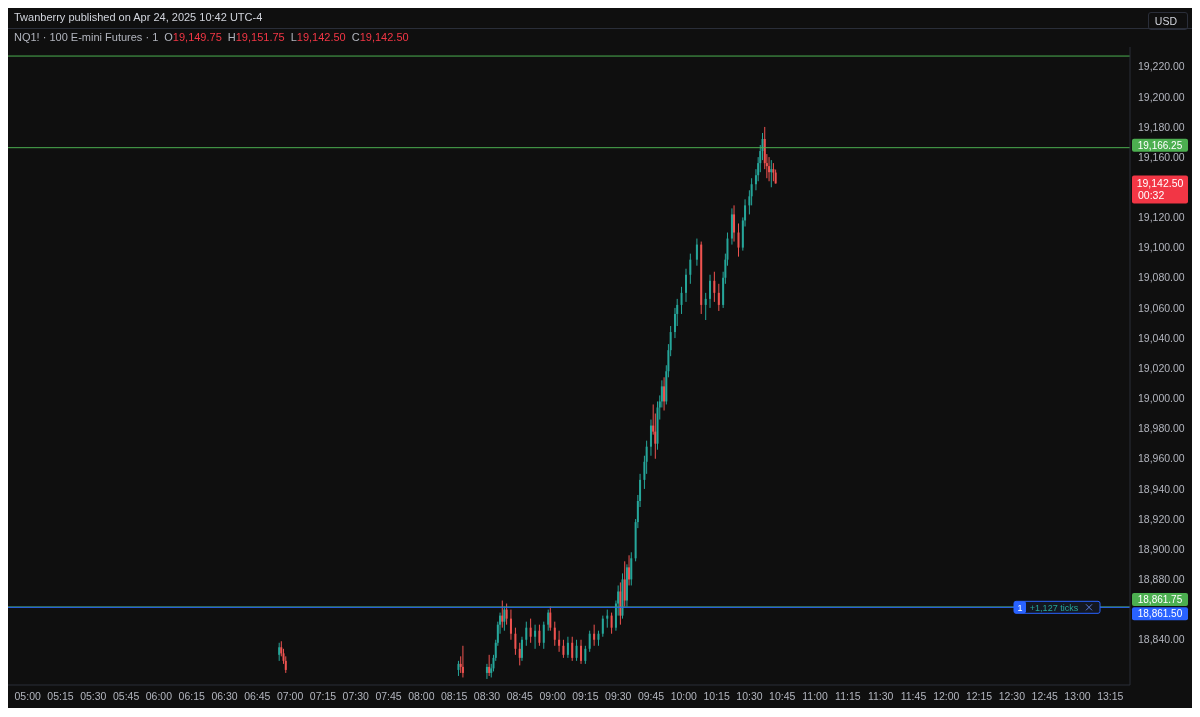 The height and width of the screenshot is (717, 1200). What do you see at coordinates (224, 696) in the screenshot?
I see `x-tick-label: 06:30` at bounding box center [224, 696].